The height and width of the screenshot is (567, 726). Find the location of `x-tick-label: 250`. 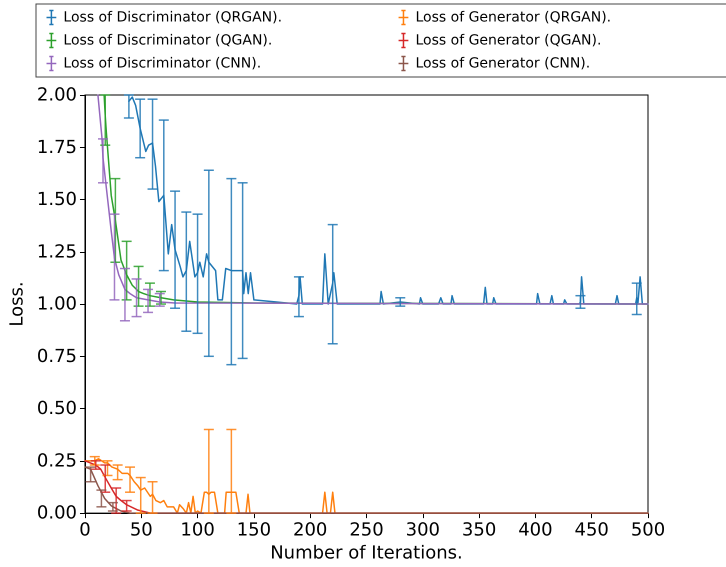

x-tick-label: 250 is located at coordinates (366, 530).